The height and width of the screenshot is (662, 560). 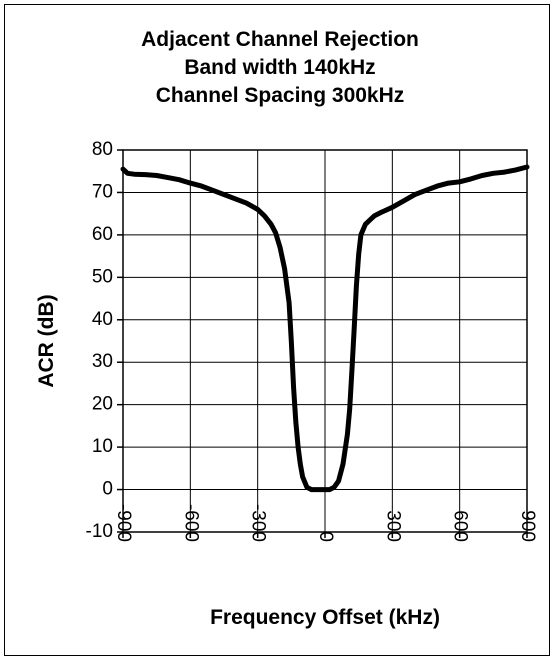 What do you see at coordinates (104, 340) in the screenshot?
I see `y-axis-ticks: -10 0 10 20 30 40 50 60 70 80` at bounding box center [104, 340].